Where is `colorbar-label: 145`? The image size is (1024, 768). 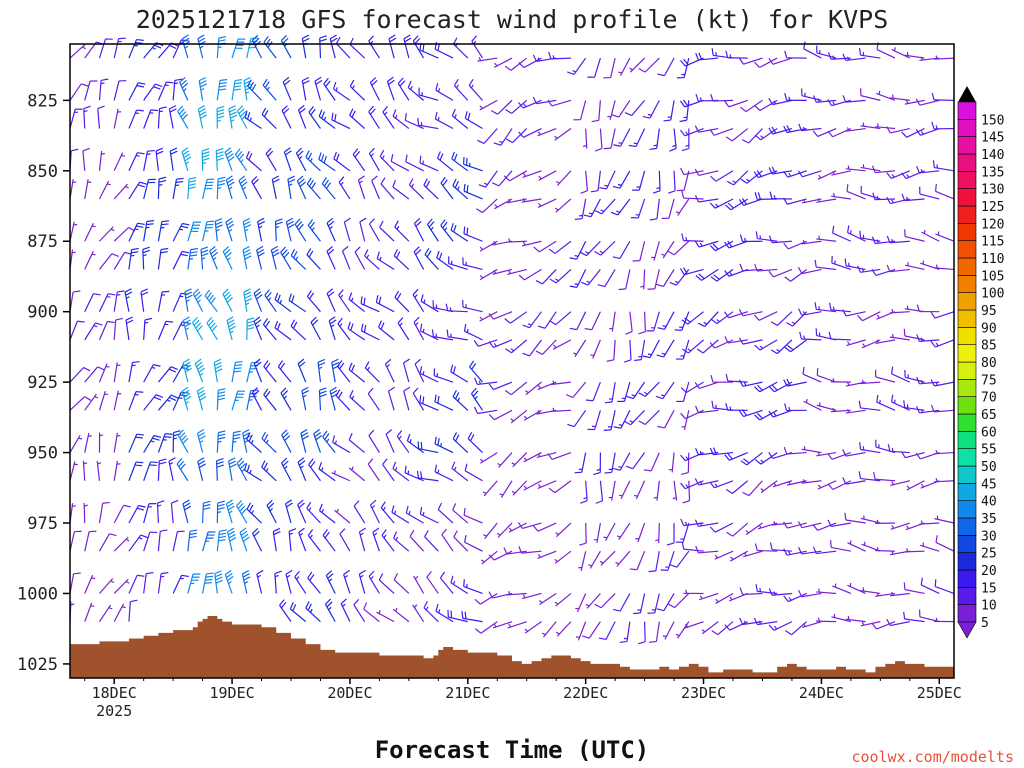
colorbar-label: 145 is located at coordinates (992, 138).